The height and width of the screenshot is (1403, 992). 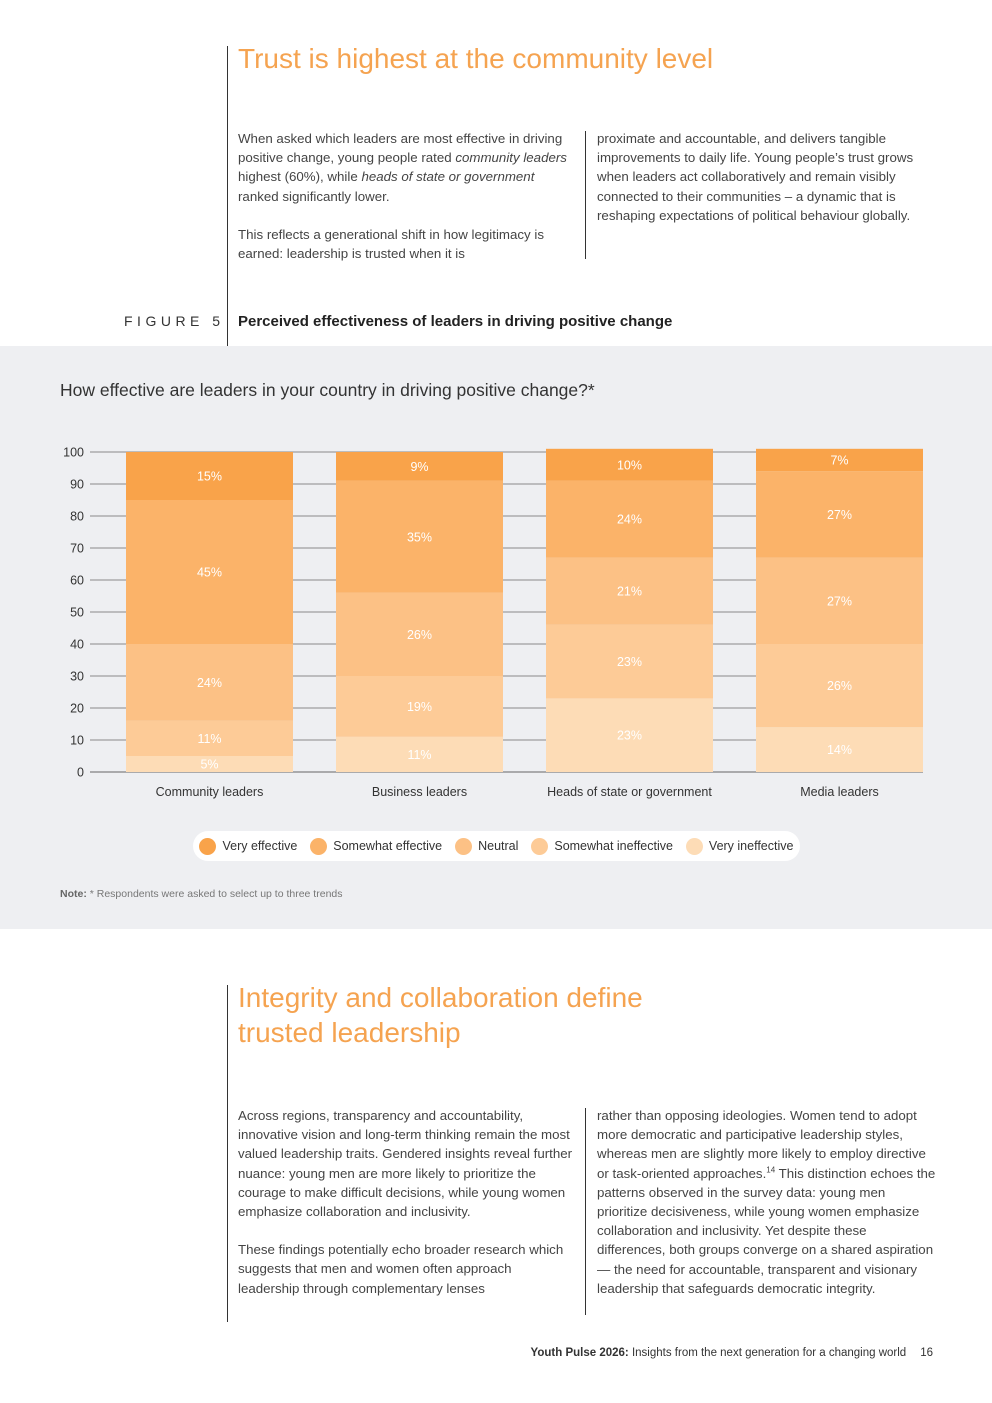 What do you see at coordinates (771, 1170) in the screenshot?
I see `footnote-reference: 14` at bounding box center [771, 1170].